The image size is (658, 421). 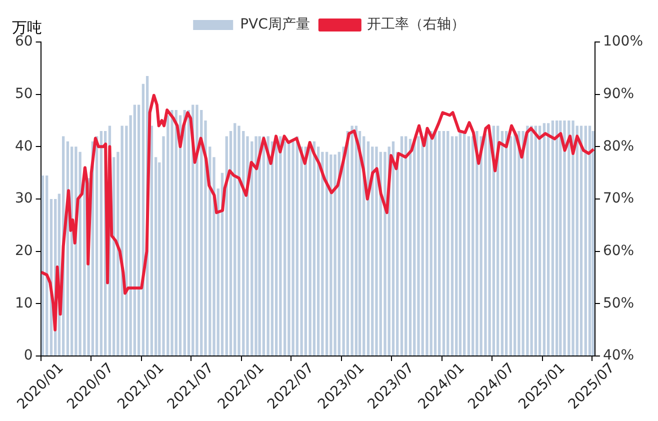 What do you see at coordinates (618, 356) in the screenshot?
I see `y2-tick-label: 40%` at bounding box center [618, 356].